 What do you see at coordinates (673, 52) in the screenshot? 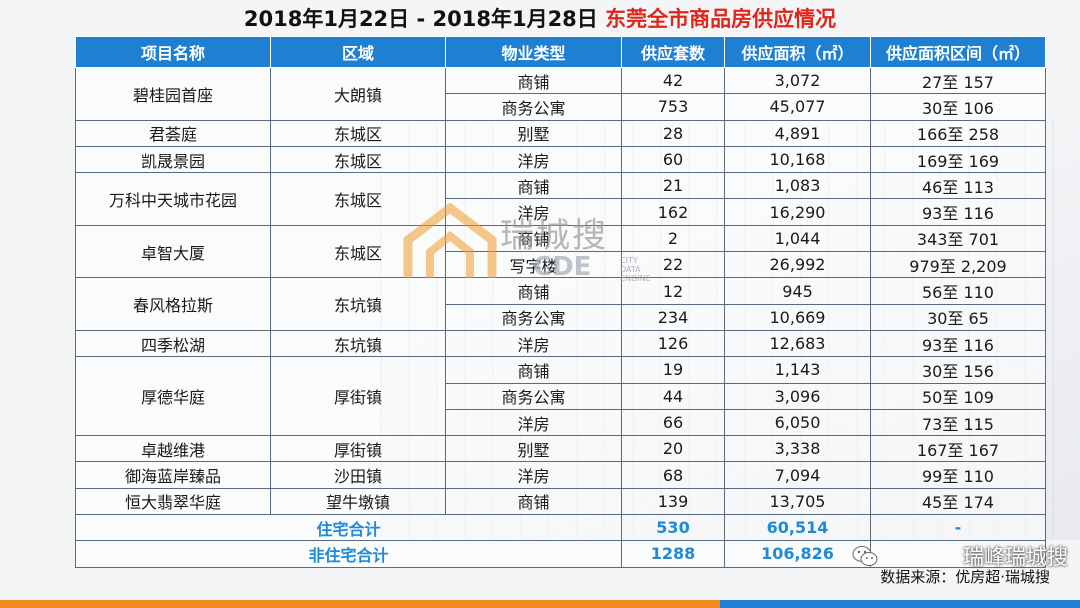
I see `header-units: 供应套数` at bounding box center [673, 52].